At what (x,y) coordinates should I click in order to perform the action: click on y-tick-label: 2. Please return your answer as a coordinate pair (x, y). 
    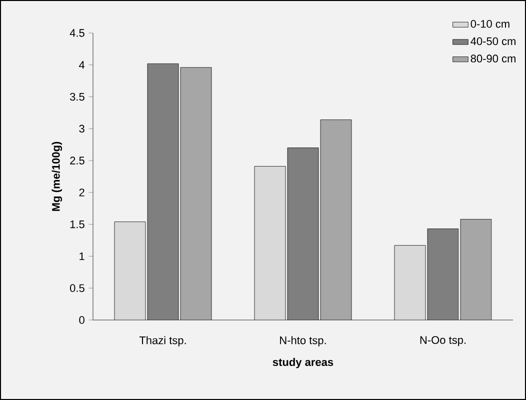
    Looking at the image, I should click on (81, 192).